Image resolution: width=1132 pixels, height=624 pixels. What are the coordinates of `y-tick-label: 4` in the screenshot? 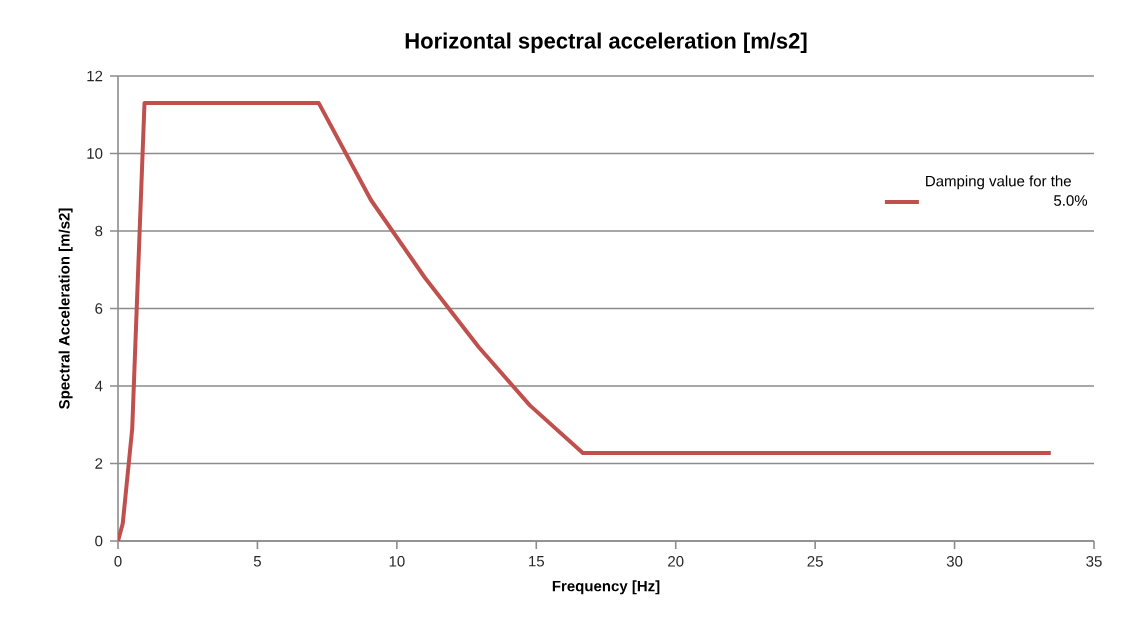 It's located at (98, 386).